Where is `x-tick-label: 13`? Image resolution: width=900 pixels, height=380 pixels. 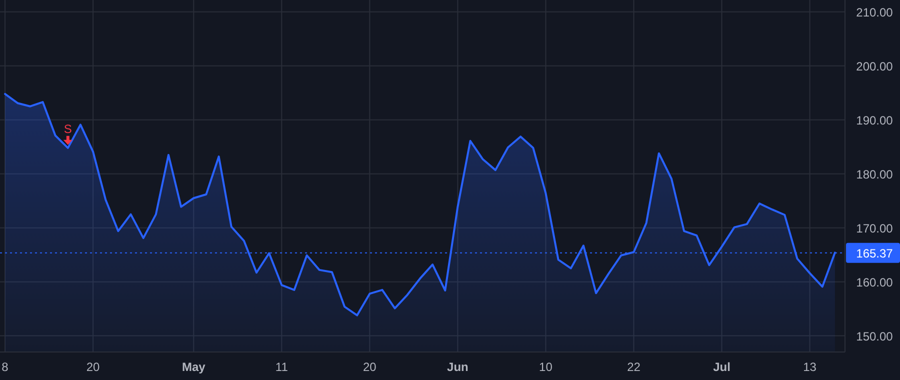 x-tick-label: 13 is located at coordinates (810, 367).